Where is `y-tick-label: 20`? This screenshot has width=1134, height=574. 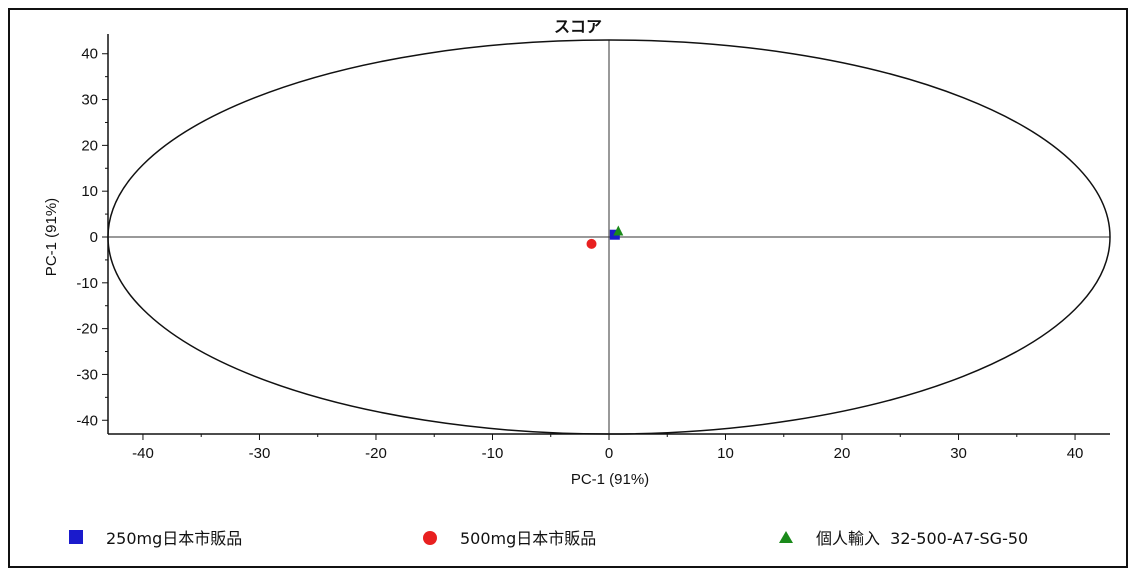 y-tick-label: 20 is located at coordinates (89, 145).